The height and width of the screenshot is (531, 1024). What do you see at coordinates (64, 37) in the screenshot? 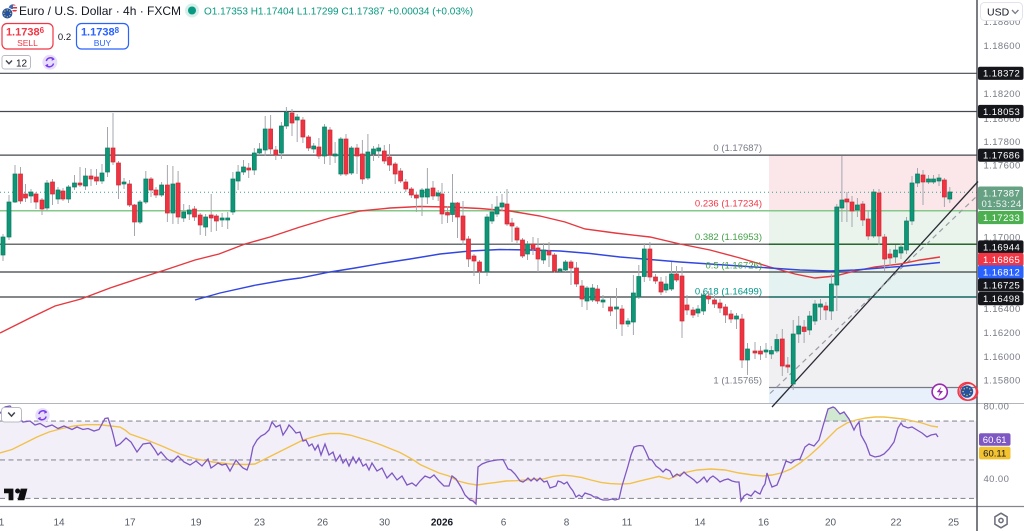
I see `svg-text: 0.2` at bounding box center [64, 37].